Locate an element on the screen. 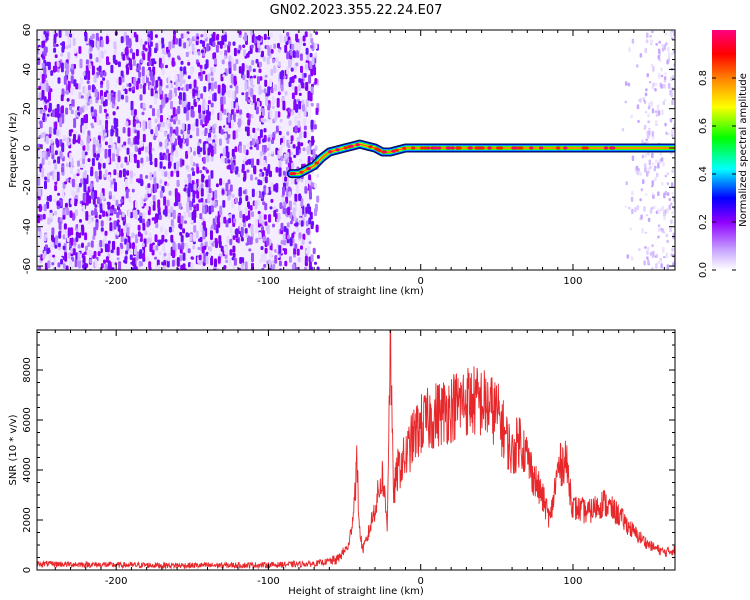 The image size is (750, 600). colorbar-tick-label: 0.8 is located at coordinates (703, 78).